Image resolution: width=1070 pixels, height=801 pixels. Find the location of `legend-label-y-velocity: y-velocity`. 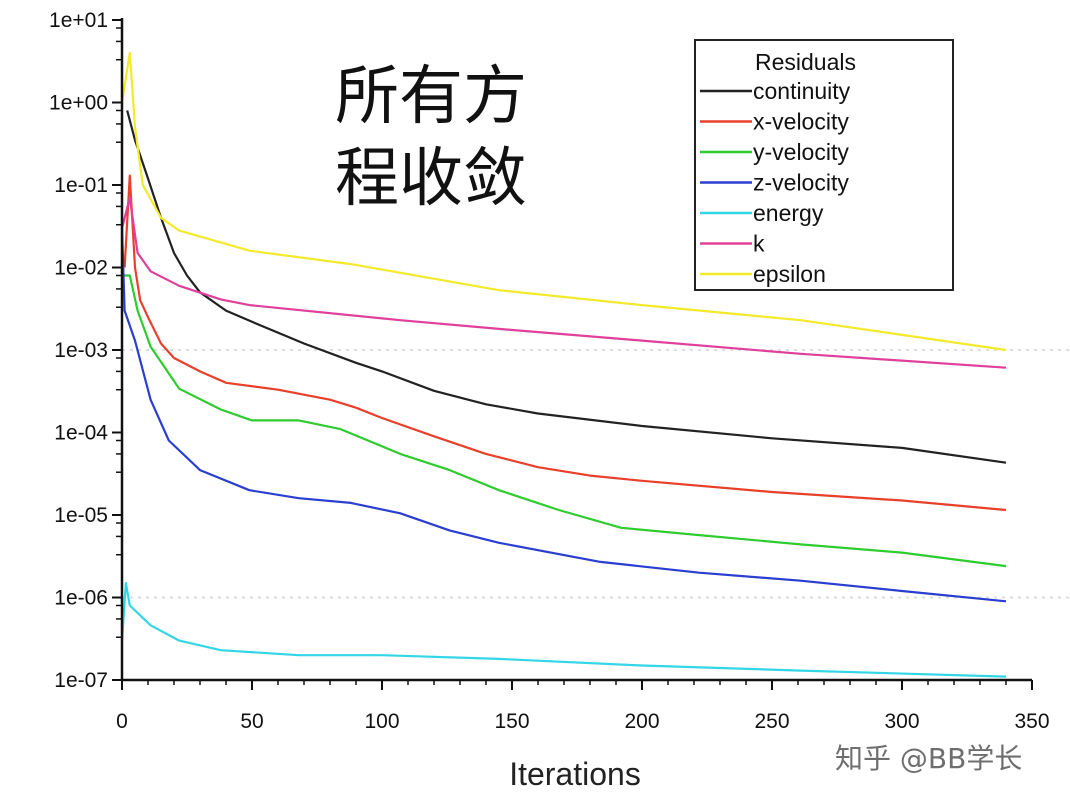

legend-label-y-velocity: y-velocity is located at coordinates (801, 152).